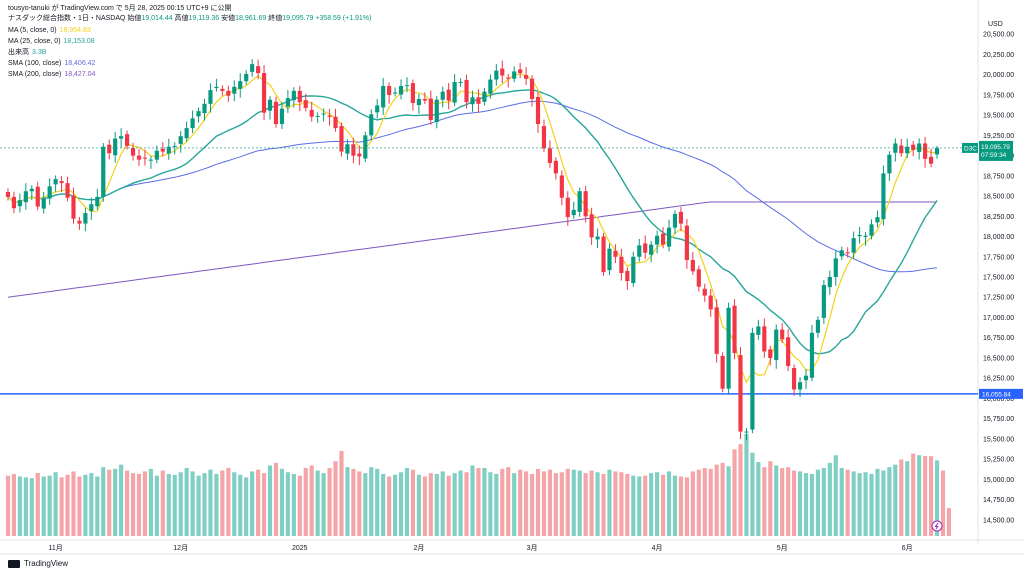 The image size is (1024, 572). Describe the element at coordinates (1001, 393) in the screenshot. I see `hline-price-tag` at that location.